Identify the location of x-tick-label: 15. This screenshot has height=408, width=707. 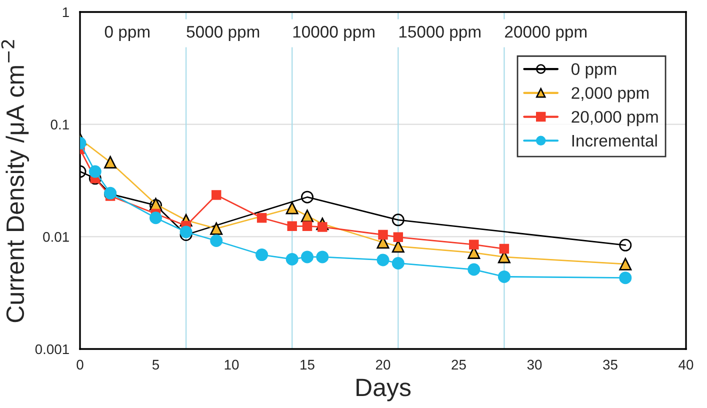
(307, 365).